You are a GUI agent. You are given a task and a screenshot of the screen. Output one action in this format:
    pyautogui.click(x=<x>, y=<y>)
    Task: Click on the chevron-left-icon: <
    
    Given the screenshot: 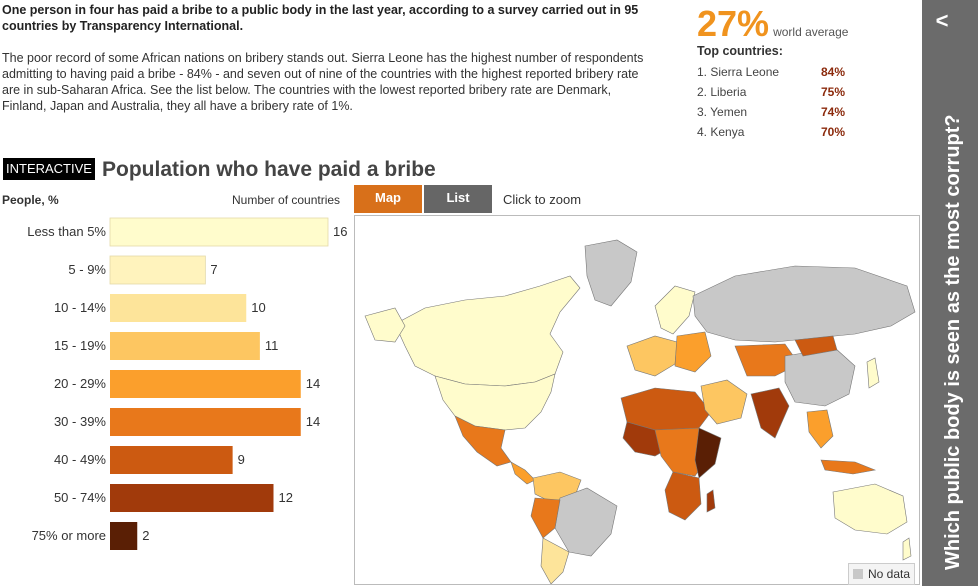 What is the action you would take?
    pyautogui.click(x=942, y=20)
    